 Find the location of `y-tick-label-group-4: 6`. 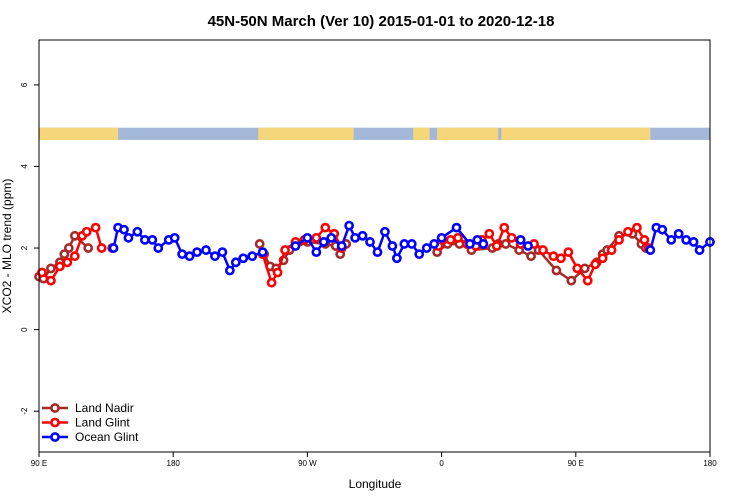

y-tick-label-group-4: 6 is located at coordinates (24, 84).